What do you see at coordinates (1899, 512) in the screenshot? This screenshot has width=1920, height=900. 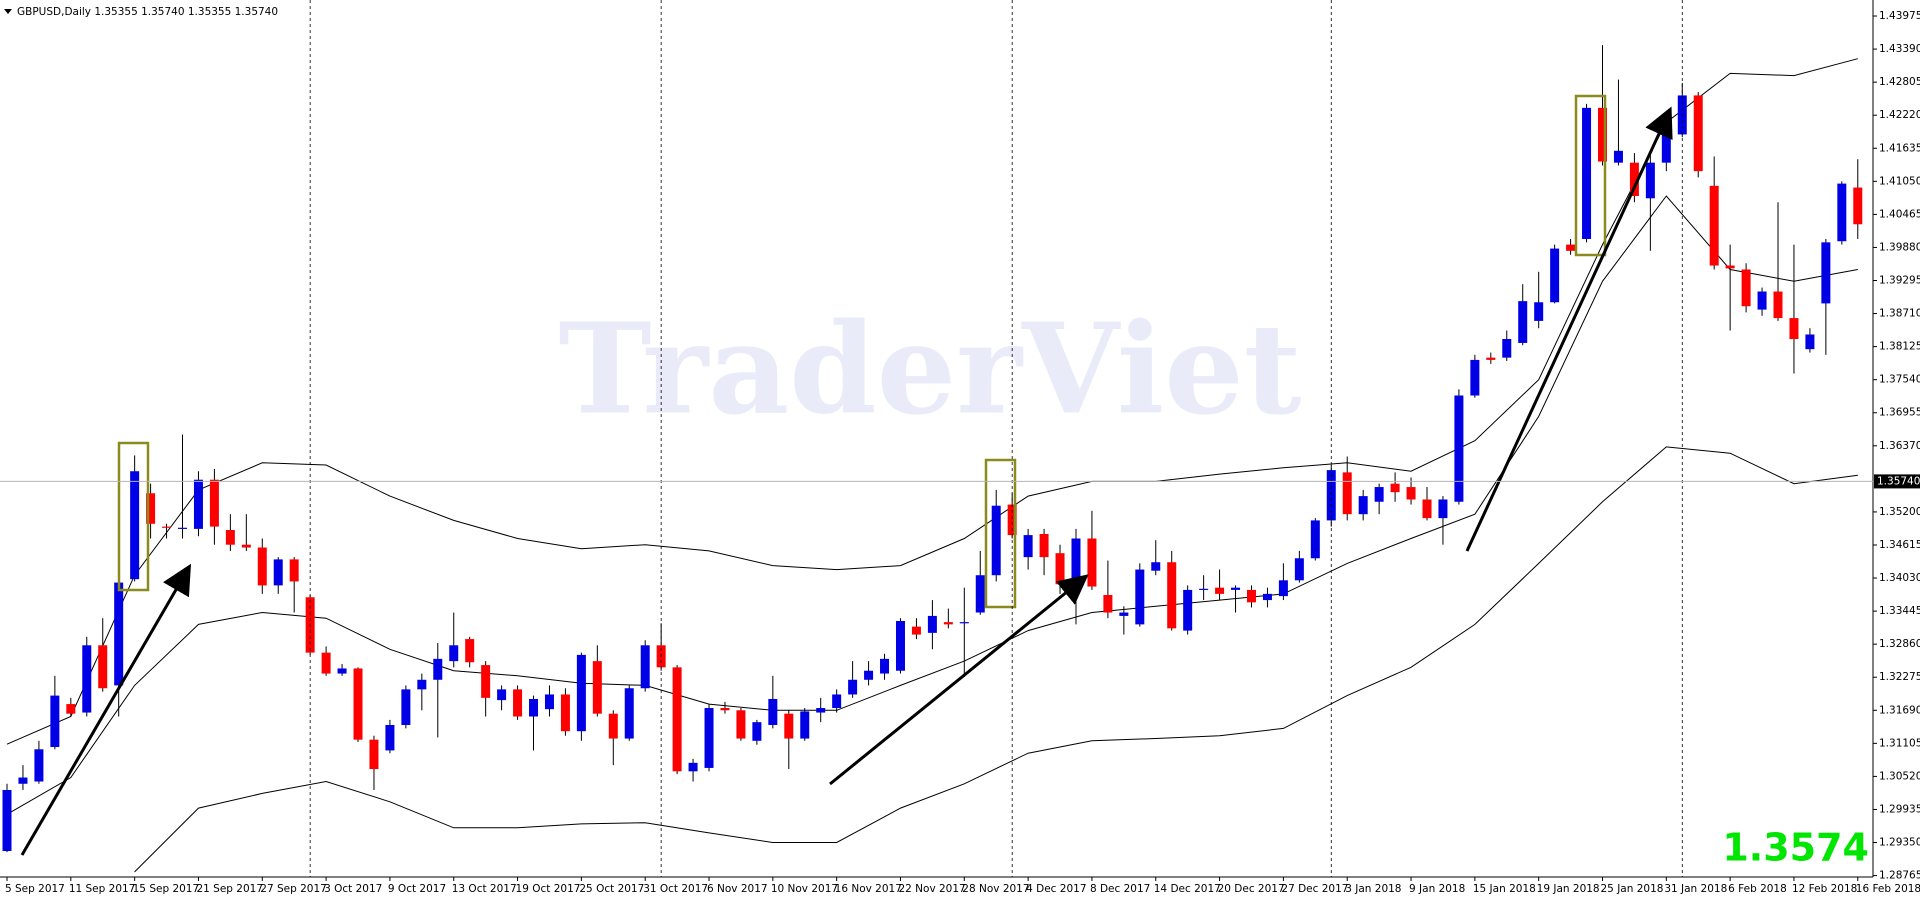 I see `y-tick-label: 1.35200` at bounding box center [1899, 512].